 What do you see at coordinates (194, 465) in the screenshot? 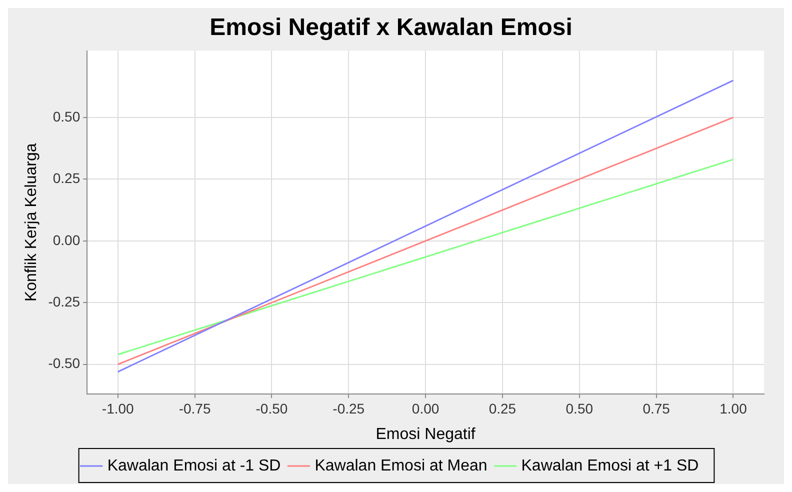
I see `legend-label: Kawalan Emosi at -1 SD` at bounding box center [194, 465].